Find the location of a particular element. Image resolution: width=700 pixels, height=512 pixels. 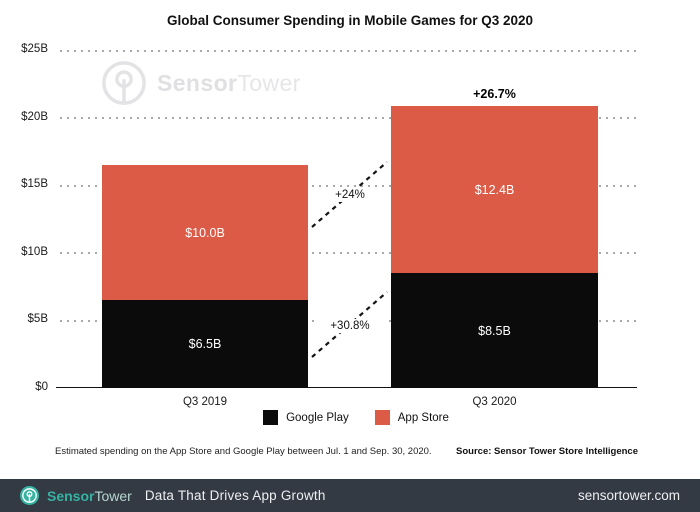

legend-item-app-store: App Store is located at coordinates (411, 417).